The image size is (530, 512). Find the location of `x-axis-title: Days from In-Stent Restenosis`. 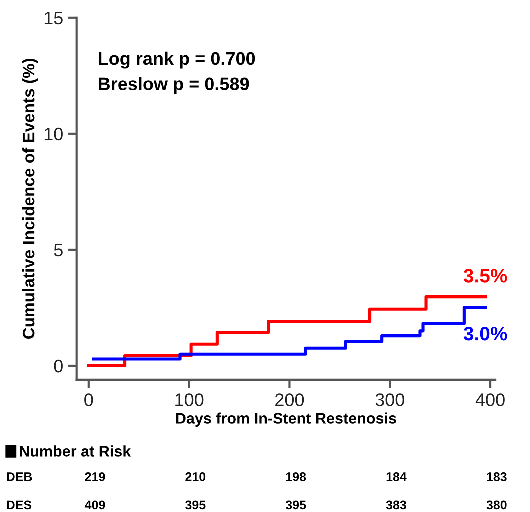

x-axis-title: Days from In-Stent Restenosis is located at coordinates (286, 419).